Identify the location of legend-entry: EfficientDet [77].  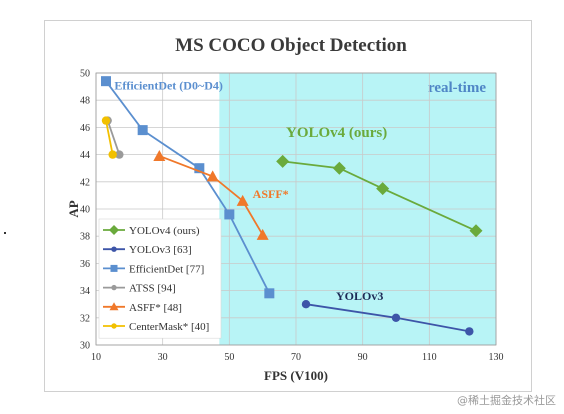
(153, 269).